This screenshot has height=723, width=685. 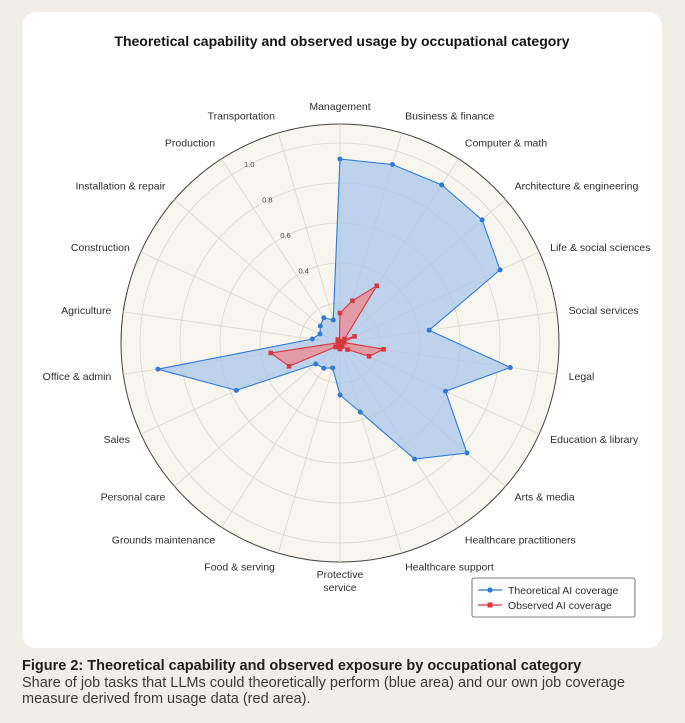 What do you see at coordinates (582, 377) in the screenshot?
I see `category-label: Legal` at bounding box center [582, 377].